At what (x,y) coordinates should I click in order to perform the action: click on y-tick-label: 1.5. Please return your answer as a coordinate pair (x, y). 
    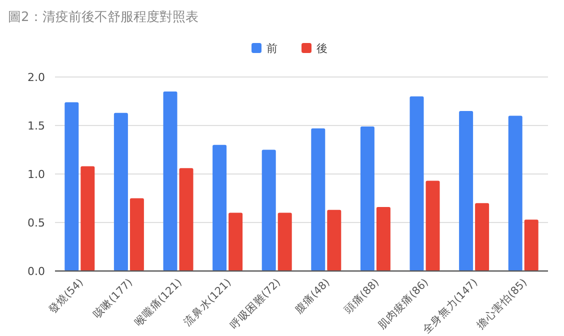
    Looking at the image, I should click on (36, 126).